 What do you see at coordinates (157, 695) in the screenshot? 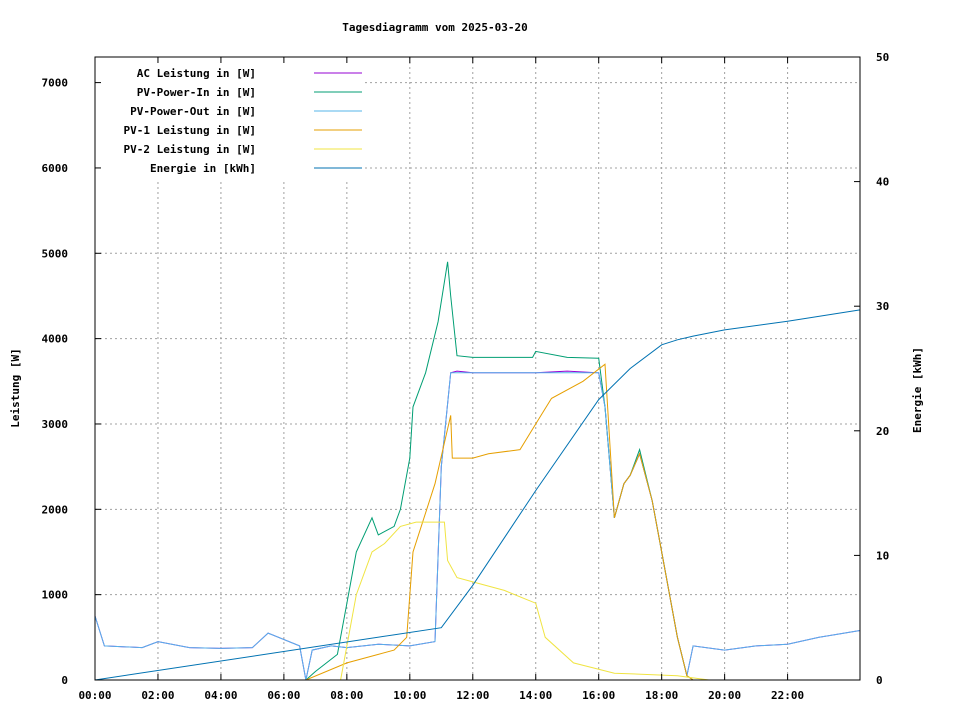
I see `x-tick-label: 02:00` at bounding box center [157, 695].